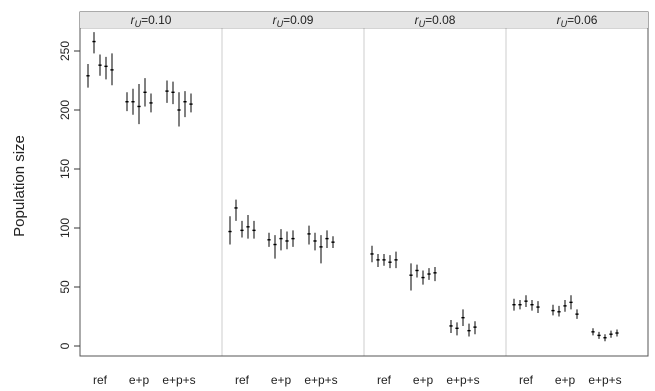 Image resolution: width=655 pixels, height=391 pixels. I want to click on y-tick-label: 150, so click(65, 169).